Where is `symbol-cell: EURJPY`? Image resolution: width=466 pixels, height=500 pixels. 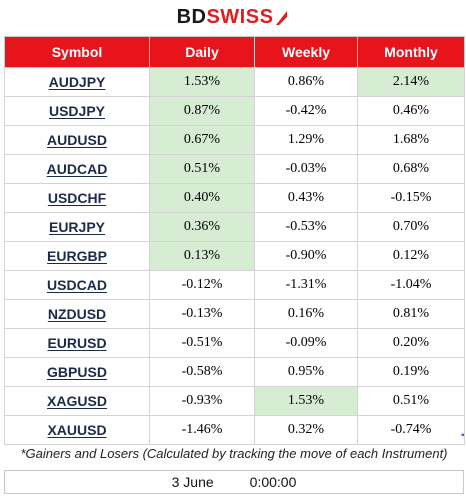 symbol-cell: EURJPY is located at coordinates (77, 227).